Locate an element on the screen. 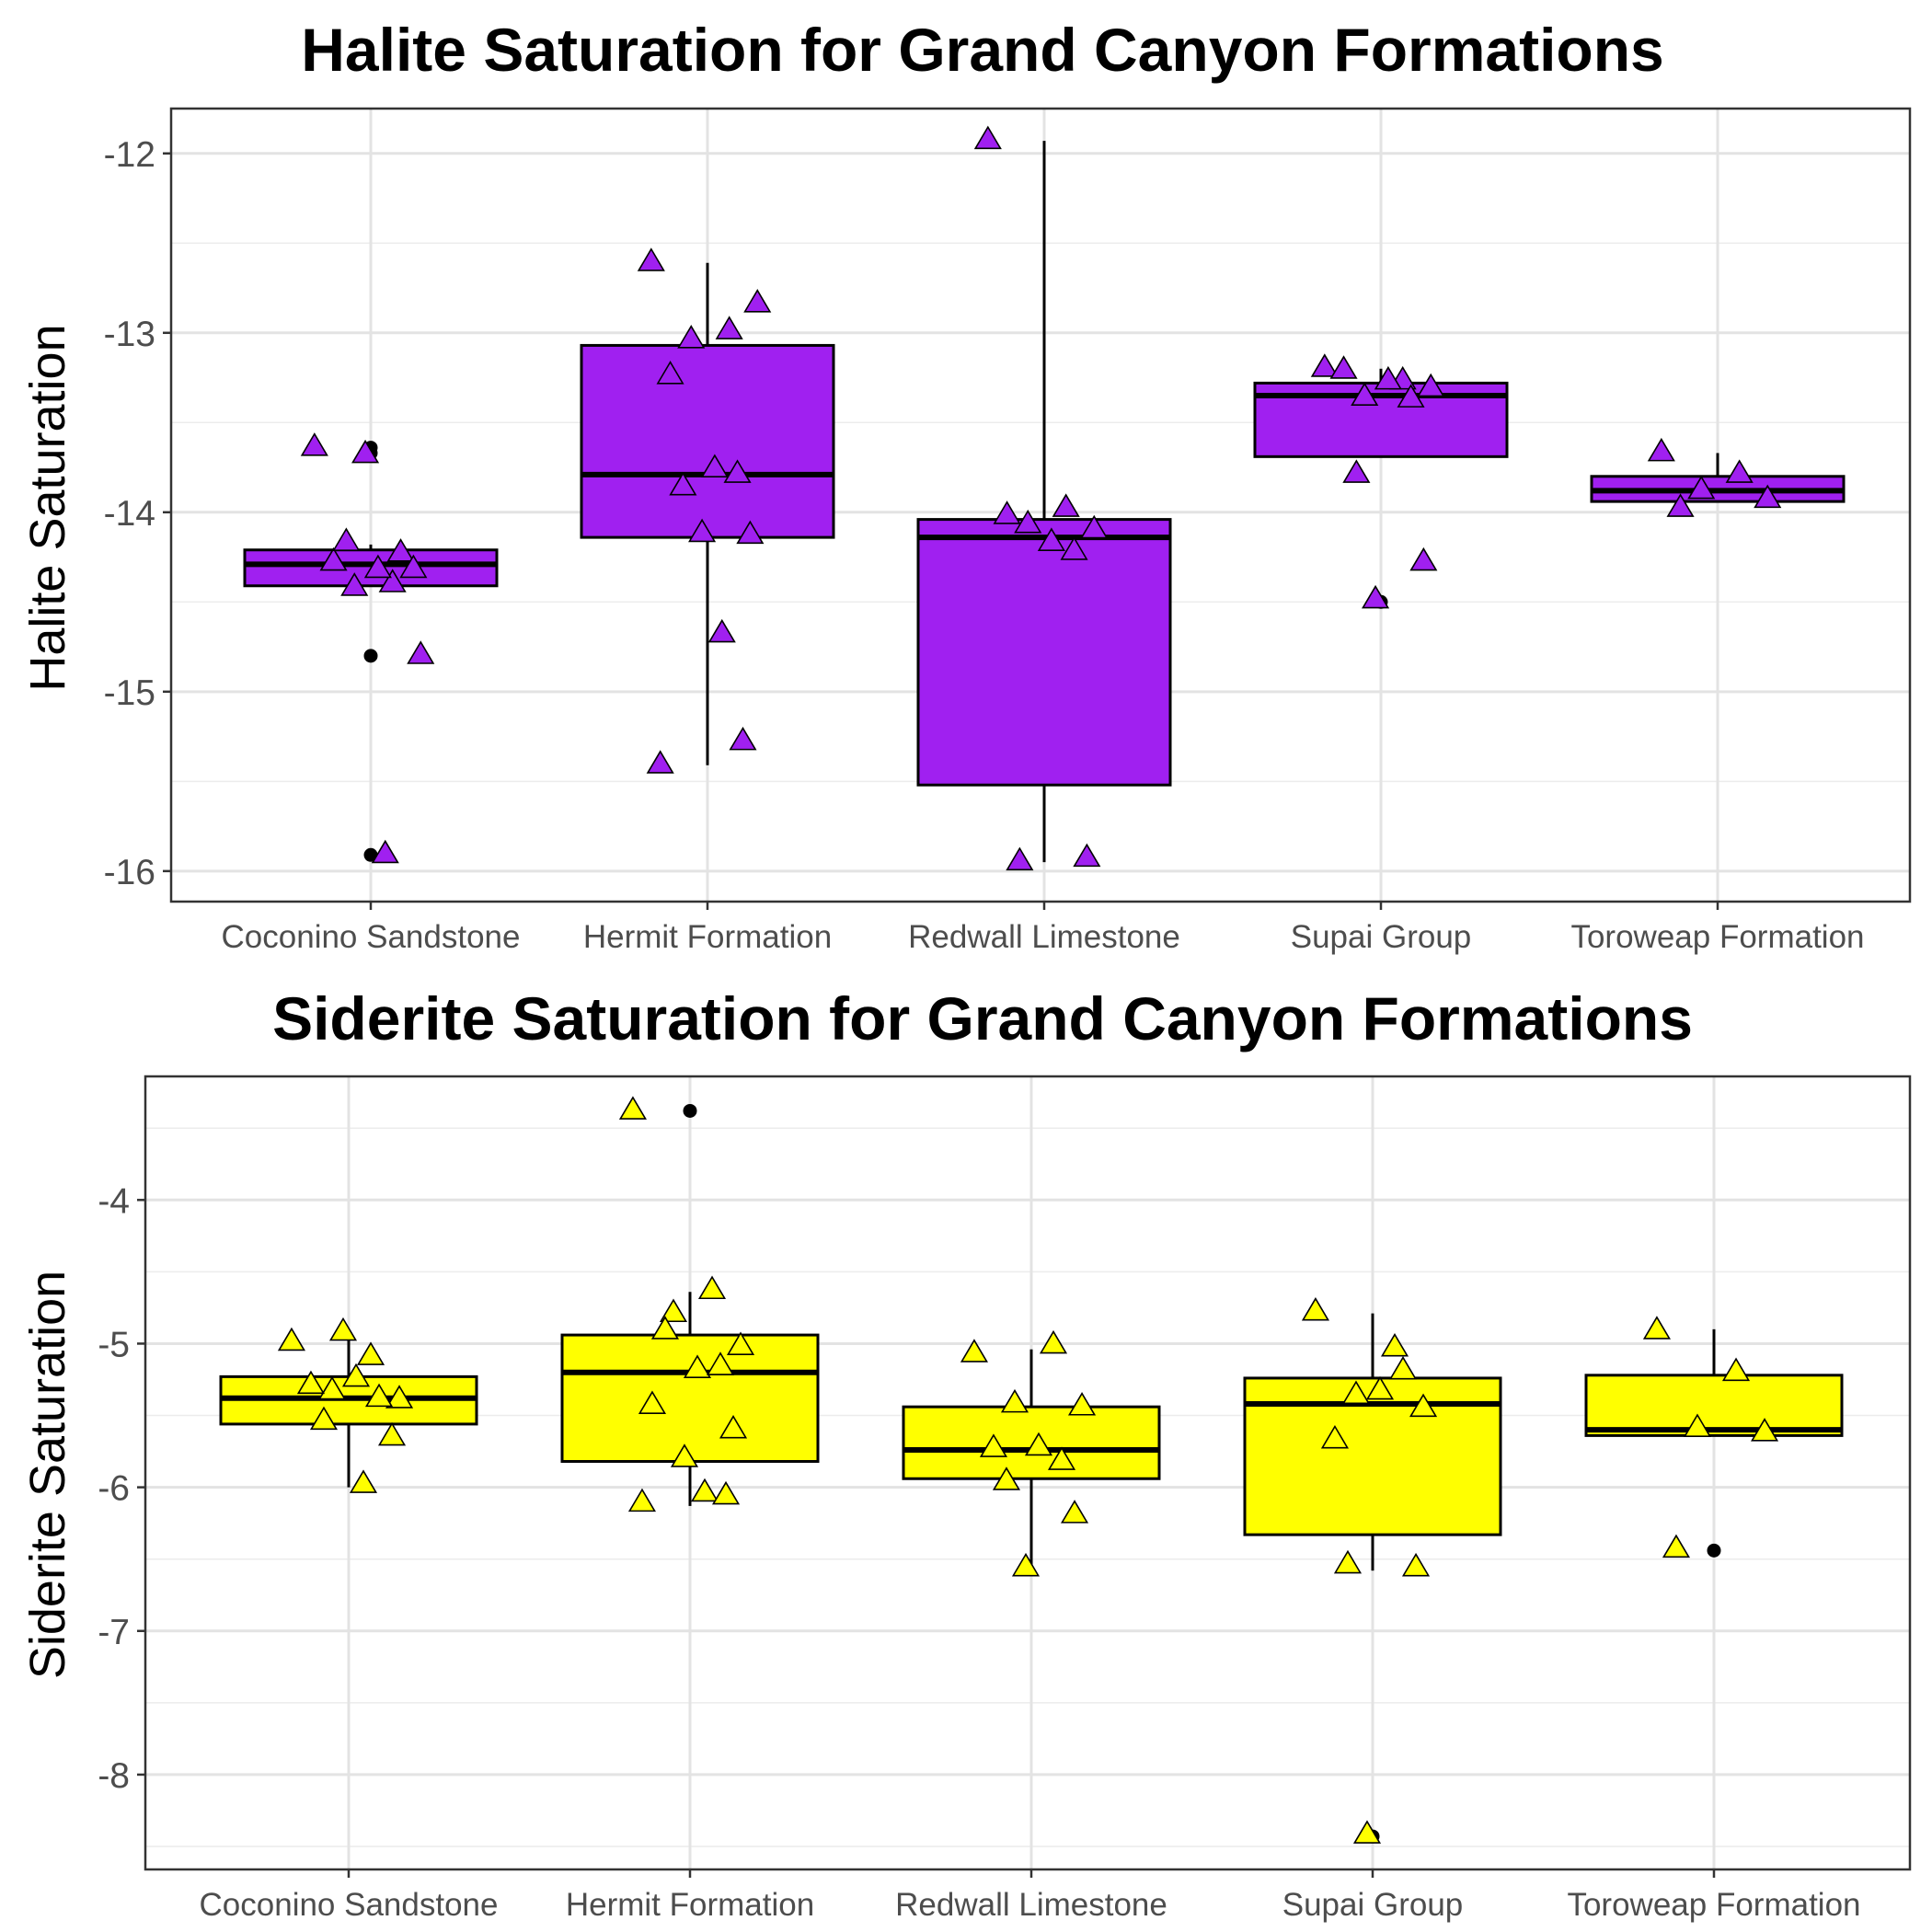 The image size is (1932, 1932). y-tick-label: -14 is located at coordinates (129, 514).